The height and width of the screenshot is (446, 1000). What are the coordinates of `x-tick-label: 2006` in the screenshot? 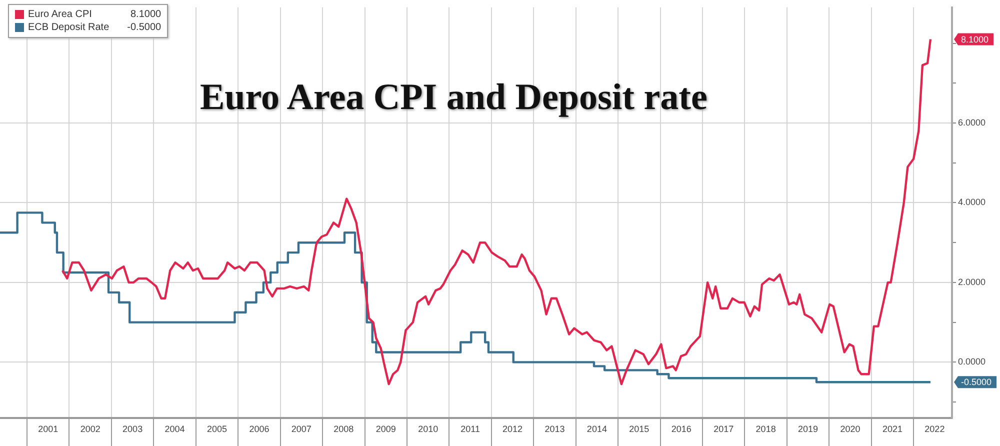 It's located at (259, 429).